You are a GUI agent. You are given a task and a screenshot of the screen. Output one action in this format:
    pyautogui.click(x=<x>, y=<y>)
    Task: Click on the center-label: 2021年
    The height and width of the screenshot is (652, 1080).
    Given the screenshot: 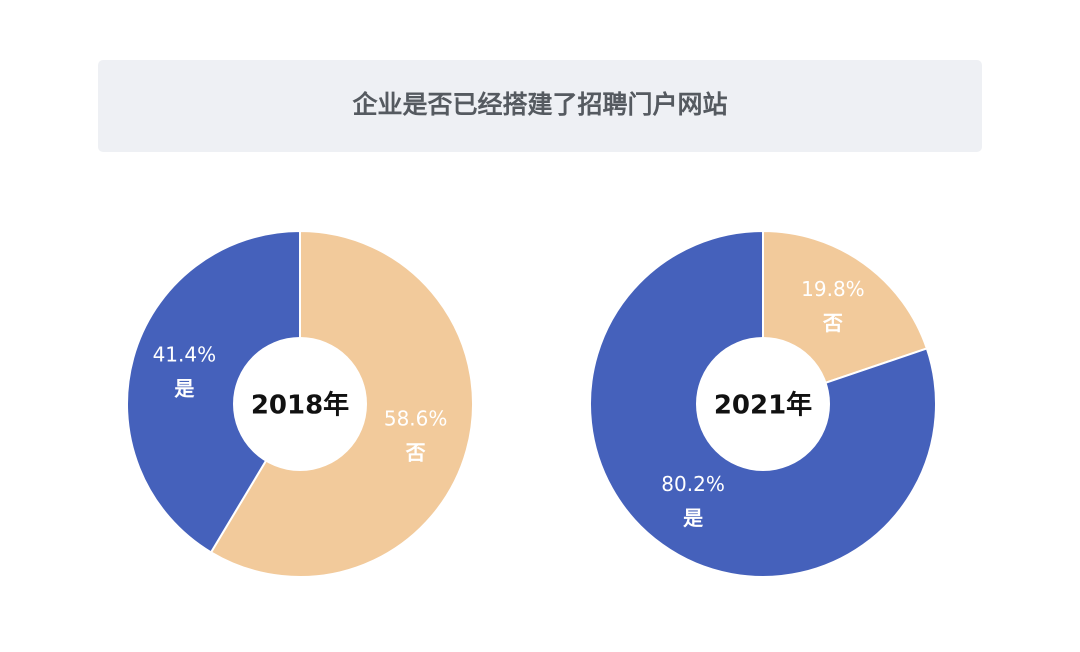 What is the action you would take?
    pyautogui.click(x=763, y=405)
    